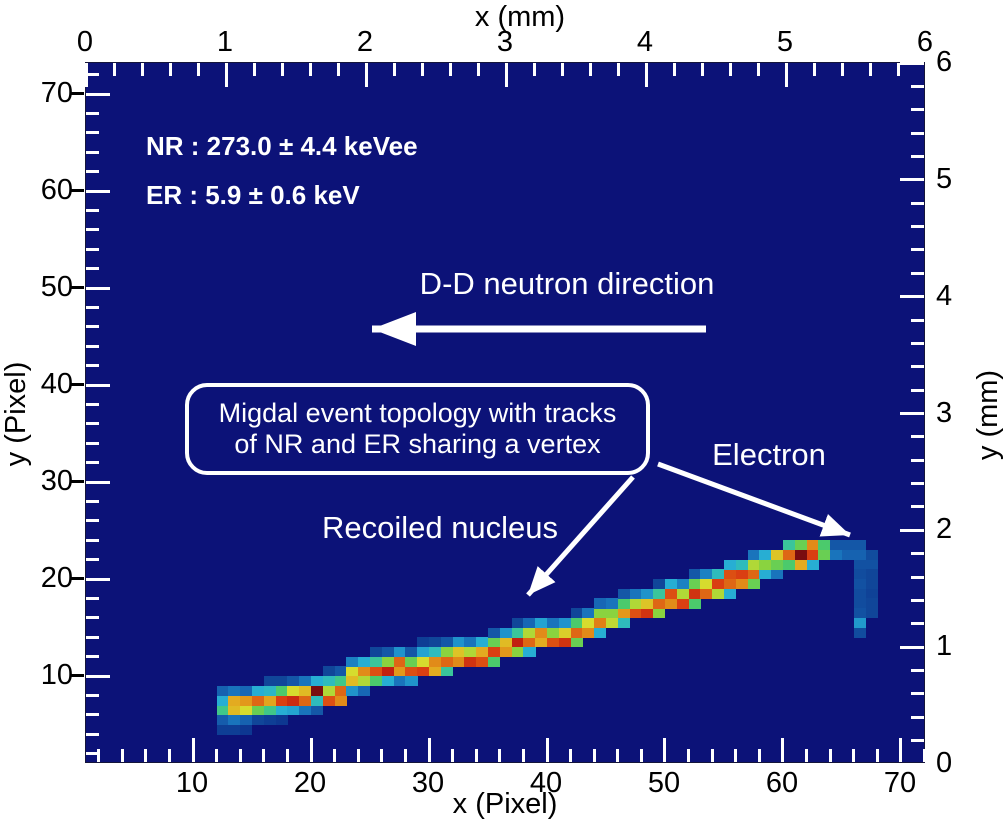 The image size is (1007, 827). What do you see at coordinates (56, 190) in the screenshot?
I see `y-pixel-tick-label: 60` at bounding box center [56, 190].